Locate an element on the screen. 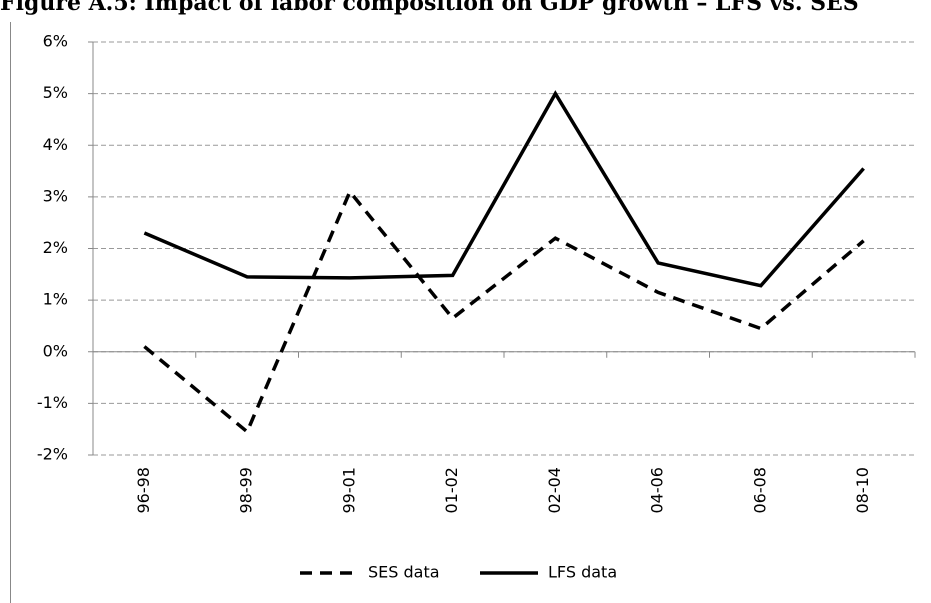 Image resolution: width=931 pixels, height=603 pixels. x-tick-label: 99-01 is located at coordinates (348, 490).